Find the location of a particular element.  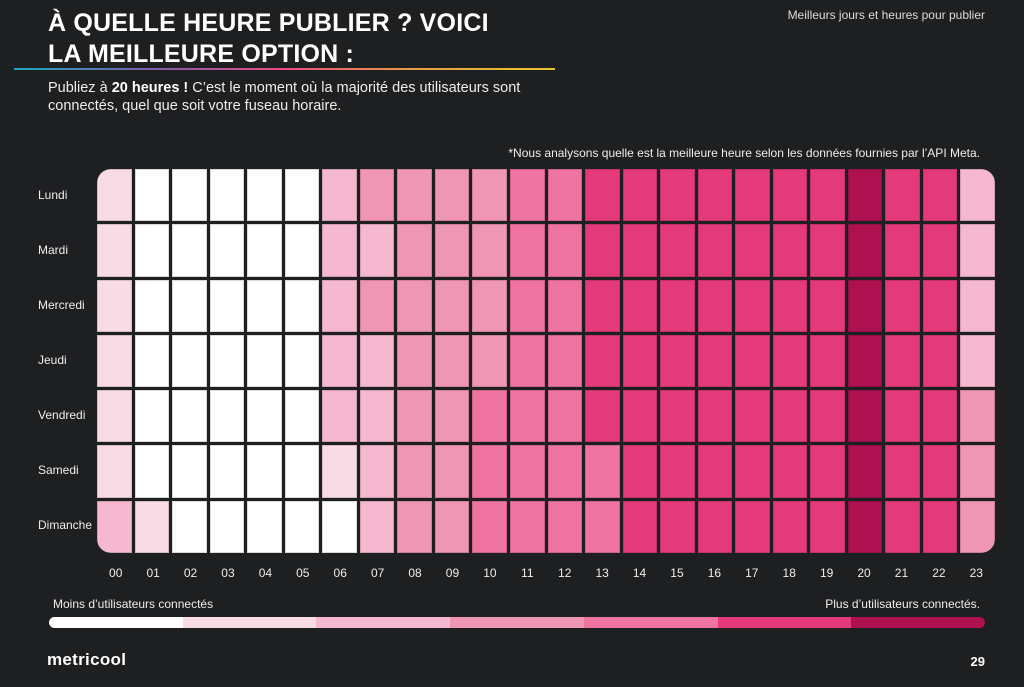

metricool-logo: metricool is located at coordinates (87, 659).